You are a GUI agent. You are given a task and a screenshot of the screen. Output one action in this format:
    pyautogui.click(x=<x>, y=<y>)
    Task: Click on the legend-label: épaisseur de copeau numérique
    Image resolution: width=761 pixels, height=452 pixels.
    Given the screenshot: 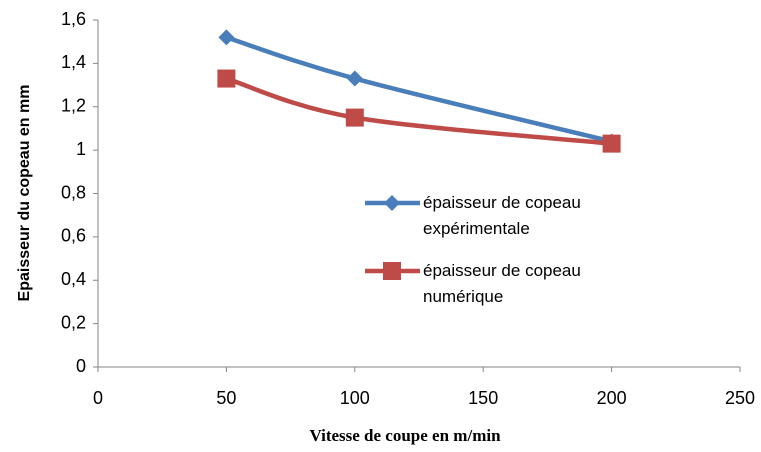 What is the action you would take?
    pyautogui.click(x=502, y=283)
    